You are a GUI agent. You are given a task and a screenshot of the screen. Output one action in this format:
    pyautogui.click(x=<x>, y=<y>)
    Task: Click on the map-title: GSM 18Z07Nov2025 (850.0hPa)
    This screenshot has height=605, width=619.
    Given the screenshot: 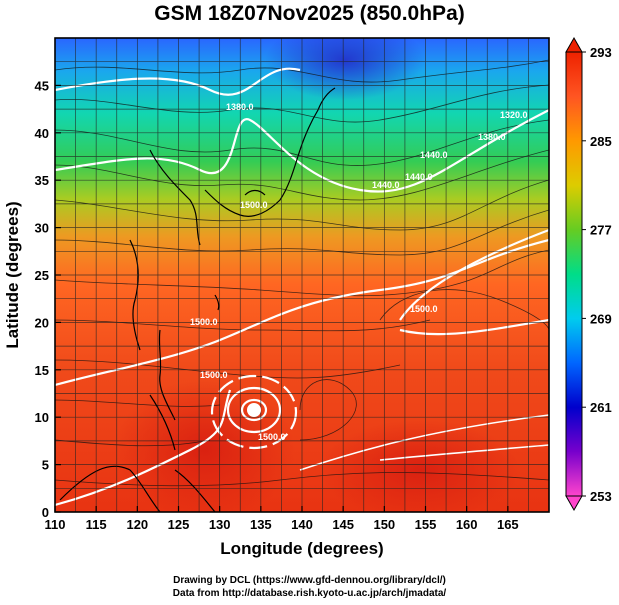 What is the action you would take?
    pyautogui.click(x=309, y=13)
    